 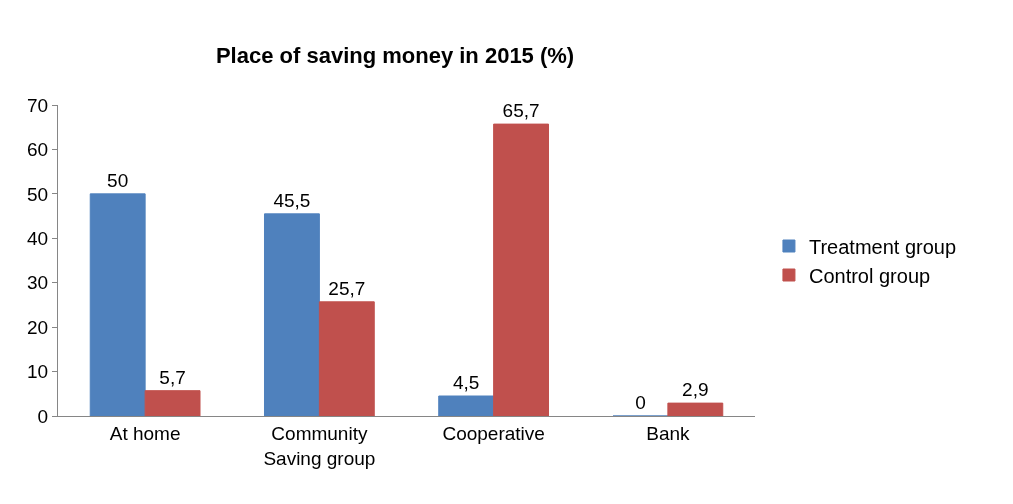 What do you see at coordinates (38, 372) in the screenshot?
I see `y-tick-label: 10` at bounding box center [38, 372].